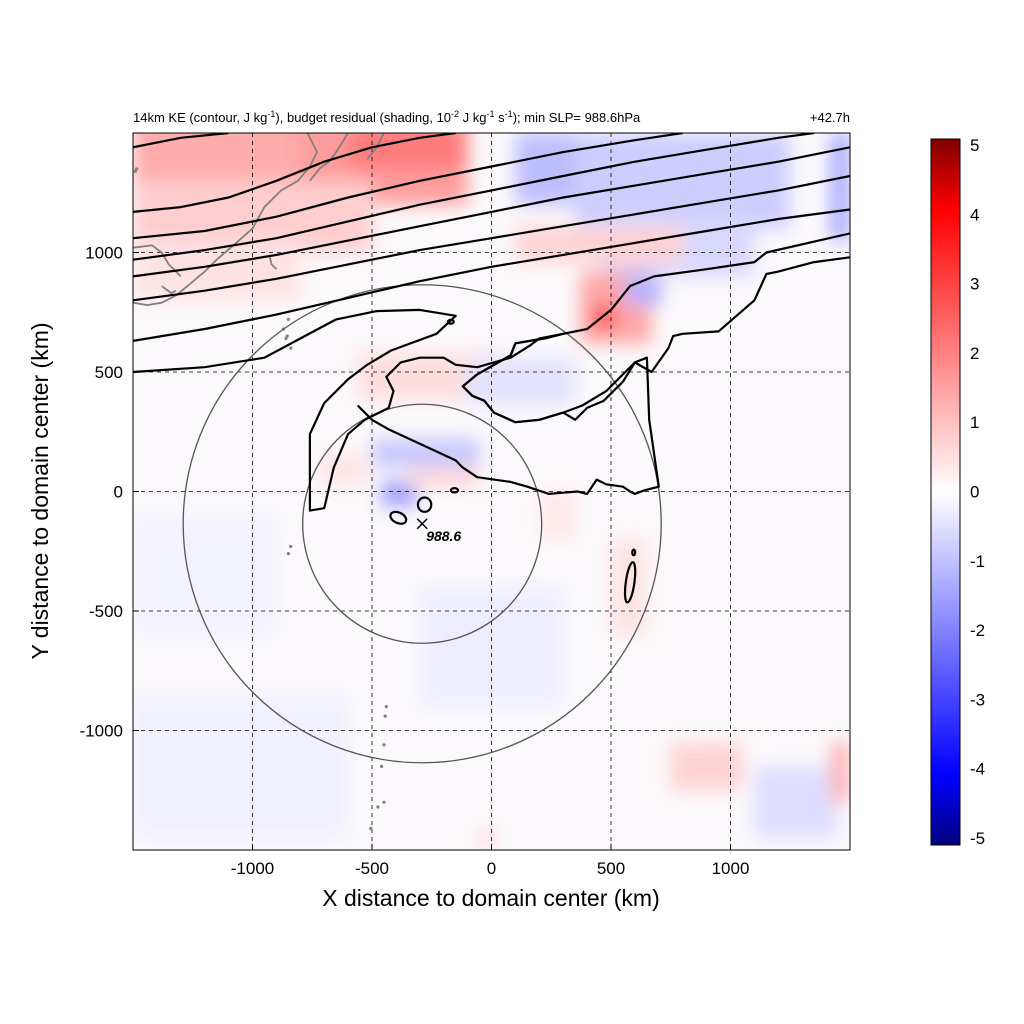 This screenshot has height=1024, width=1024. What do you see at coordinates (974, 214) in the screenshot?
I see `colorbar-tick-label: 4` at bounding box center [974, 214].